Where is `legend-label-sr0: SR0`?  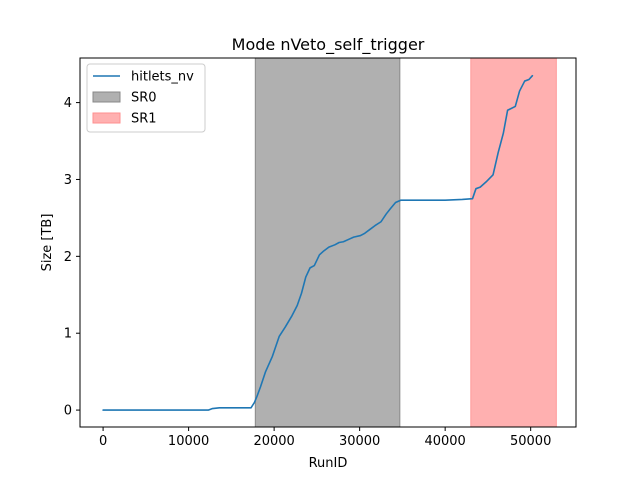
legend-label-sr0: SR0 is located at coordinates (144, 98).